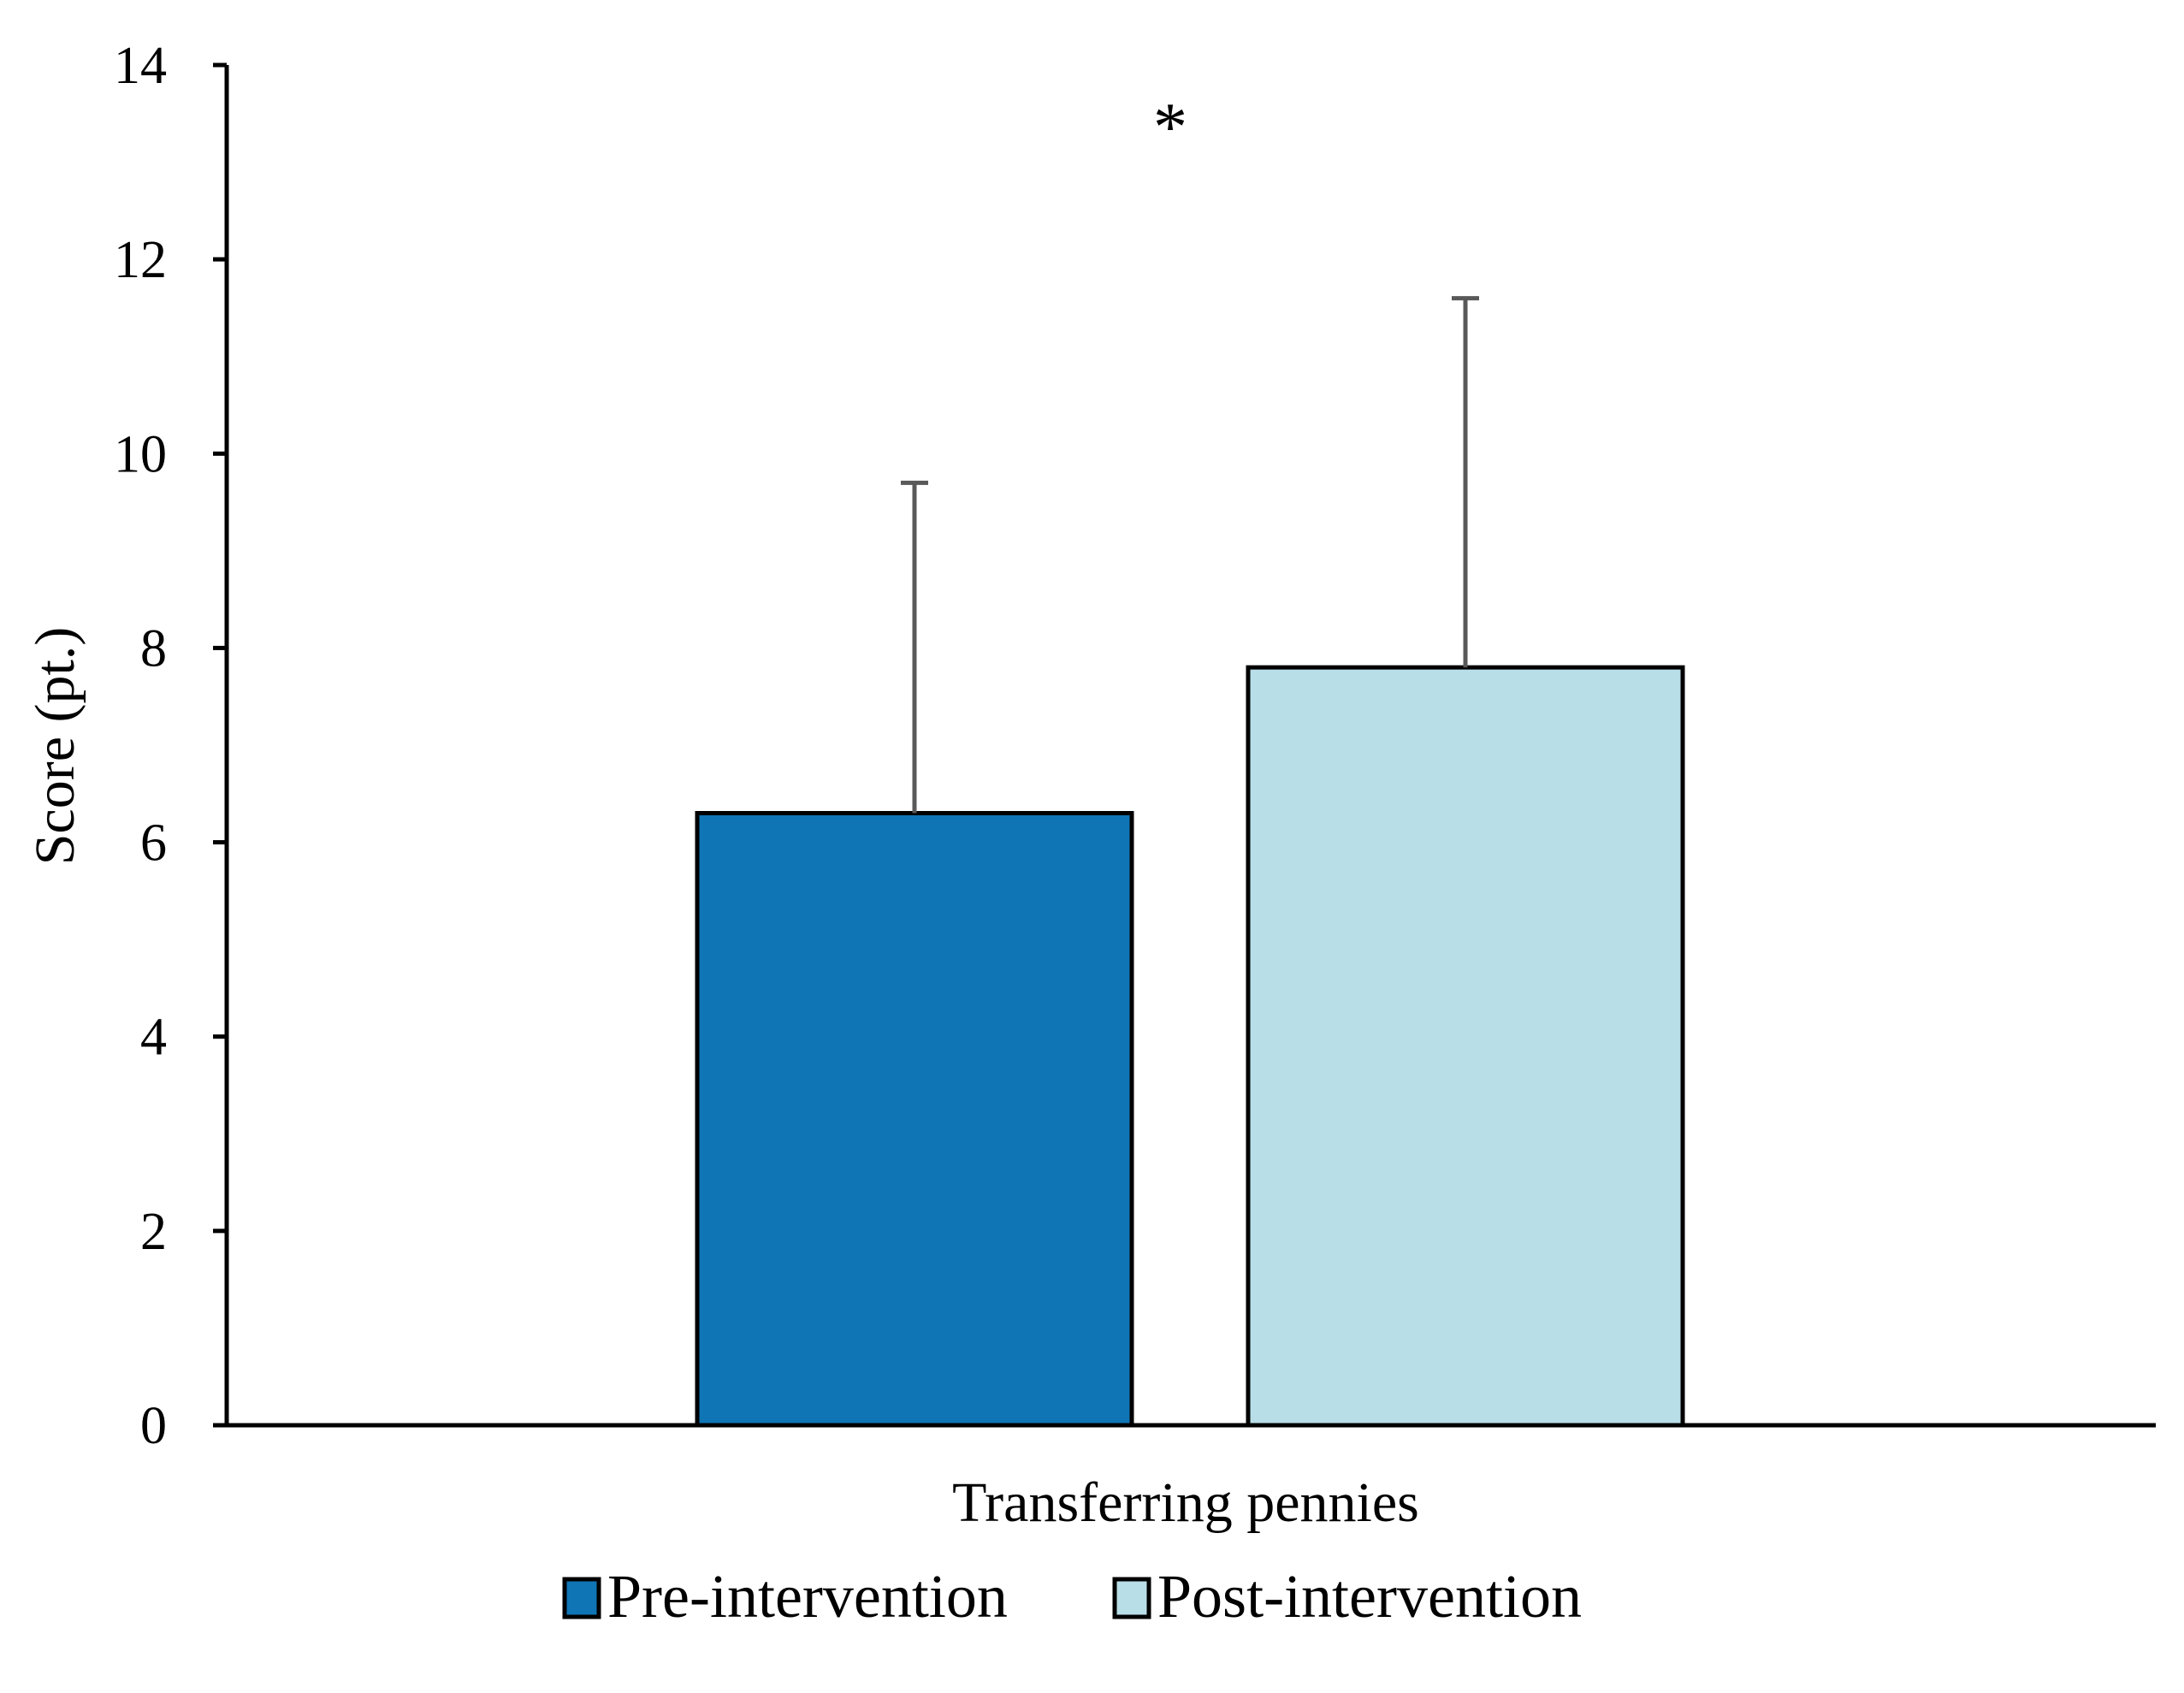 The image size is (2184, 1693). What do you see at coordinates (1185, 1502) in the screenshot?
I see `x-category-label: Transferring pennies` at bounding box center [1185, 1502].